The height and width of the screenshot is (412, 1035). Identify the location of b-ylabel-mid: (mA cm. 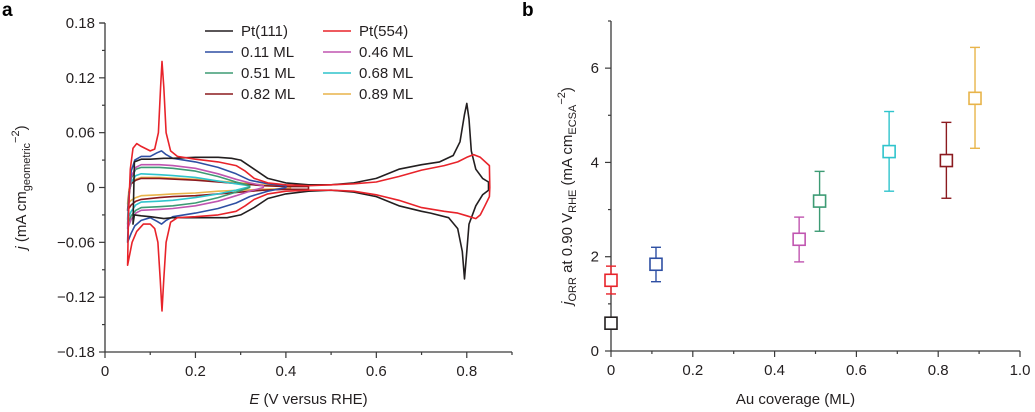
(567, 162).